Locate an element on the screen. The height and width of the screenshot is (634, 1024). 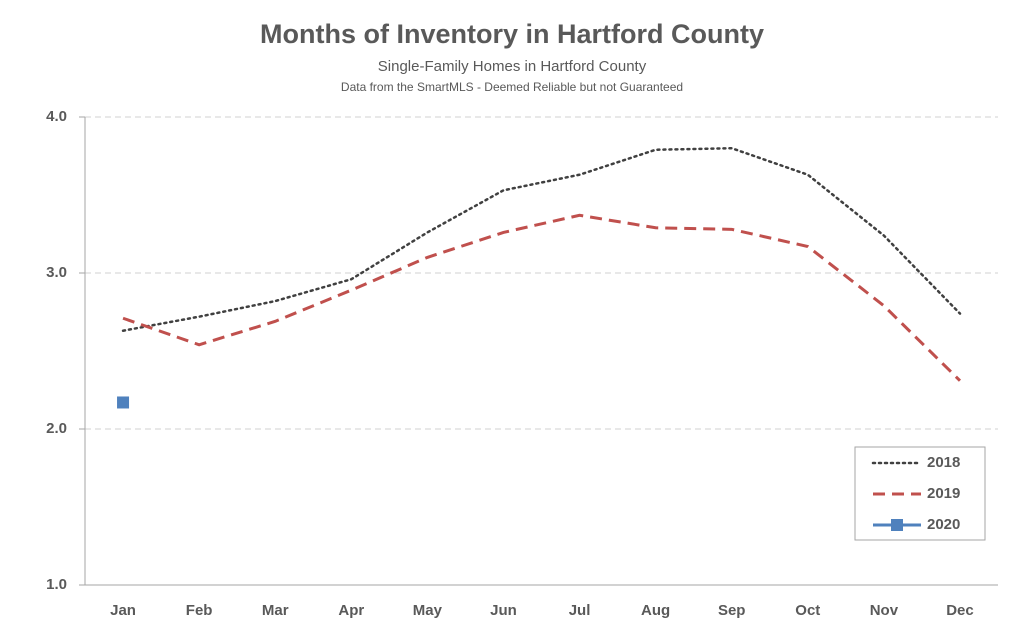
x-tick-label: Sep is located at coordinates (732, 610).